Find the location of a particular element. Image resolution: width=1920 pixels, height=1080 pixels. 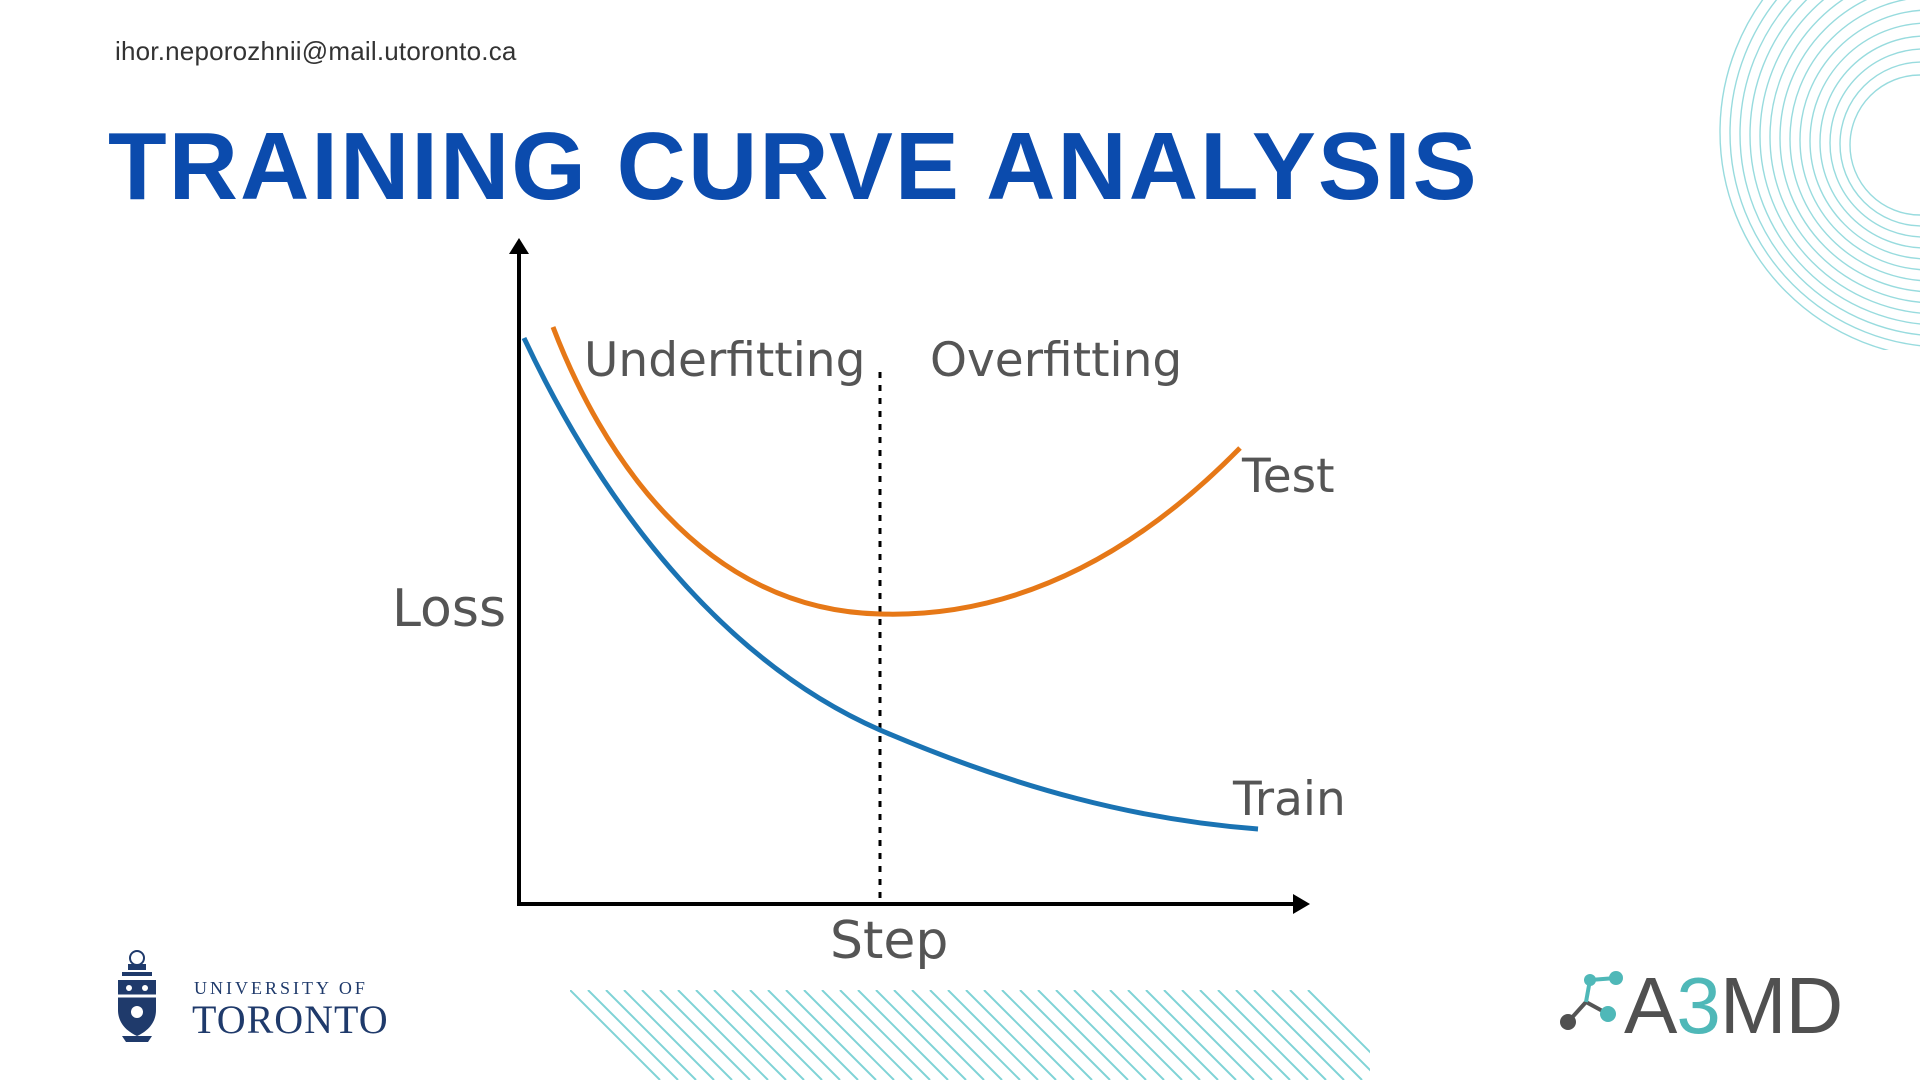

region-label-overfitting: Overfitting is located at coordinates (1056, 360).